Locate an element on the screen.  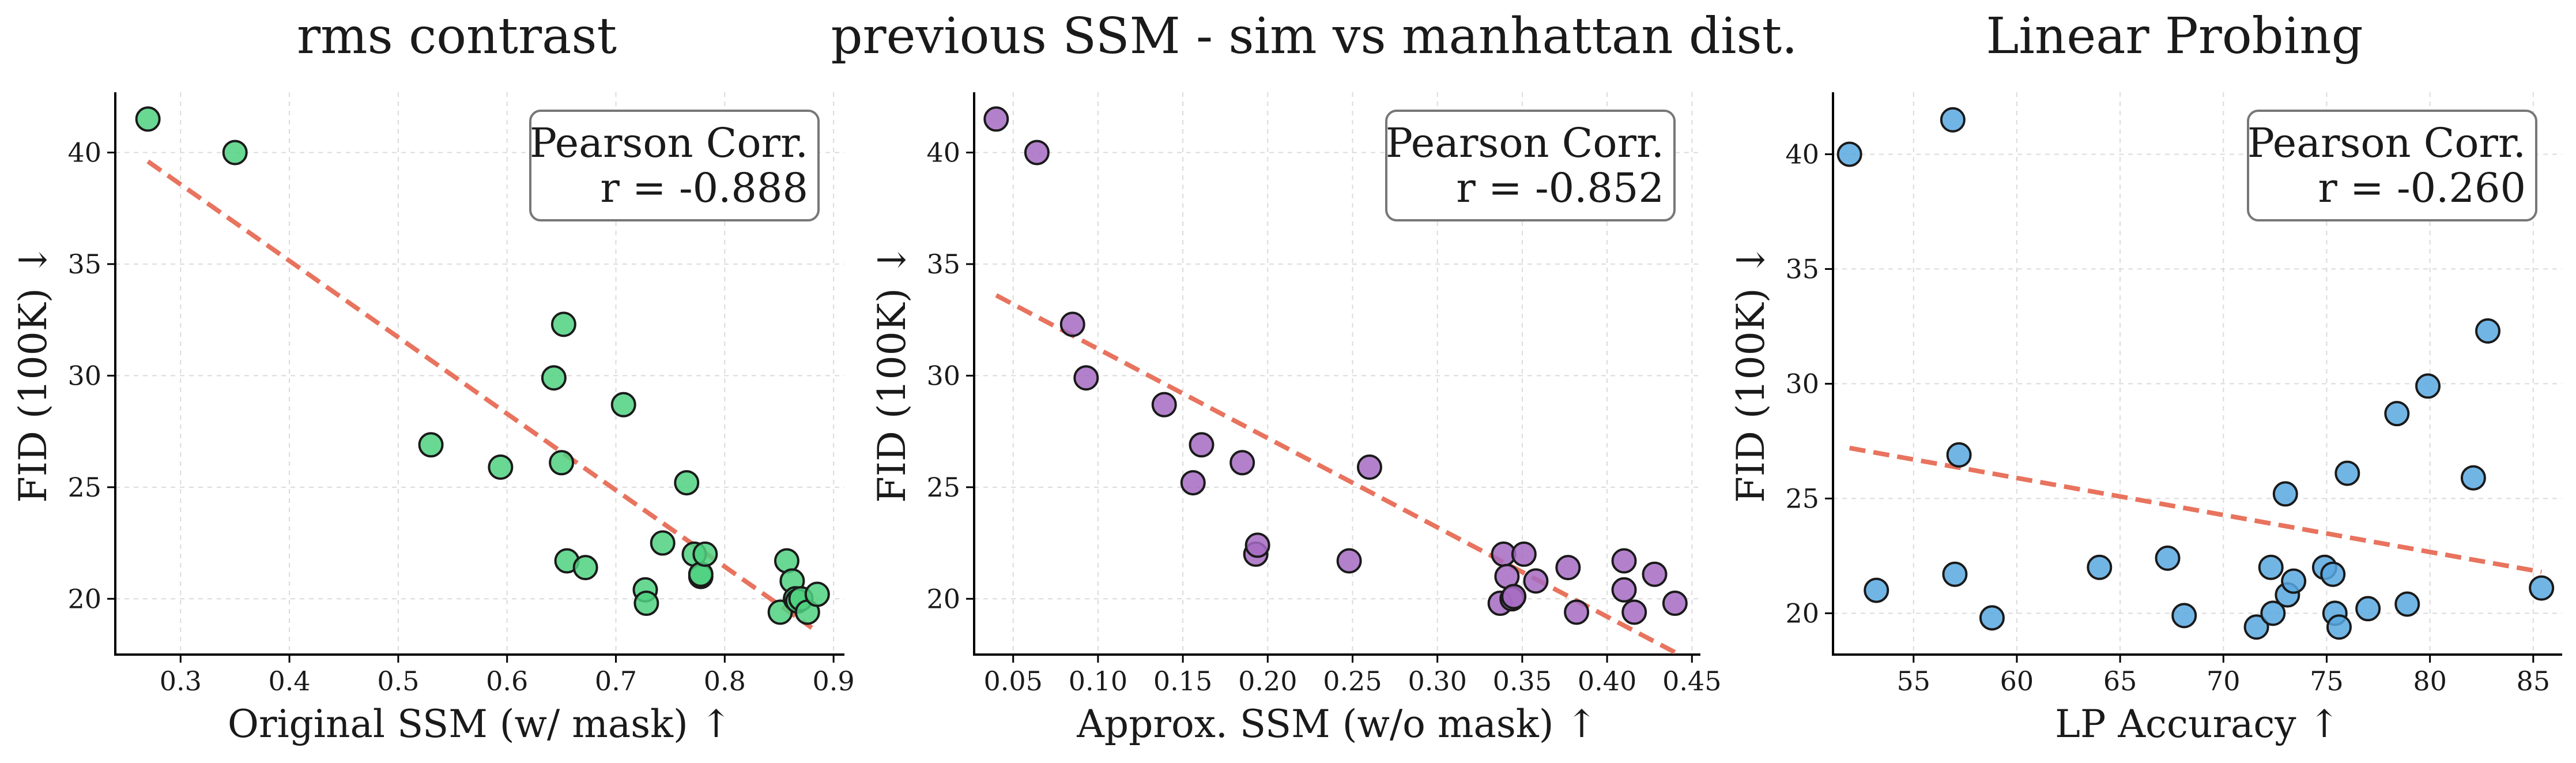
pearson-annotation: Pearson Corr.r = -0.260 is located at coordinates (2392, 165).